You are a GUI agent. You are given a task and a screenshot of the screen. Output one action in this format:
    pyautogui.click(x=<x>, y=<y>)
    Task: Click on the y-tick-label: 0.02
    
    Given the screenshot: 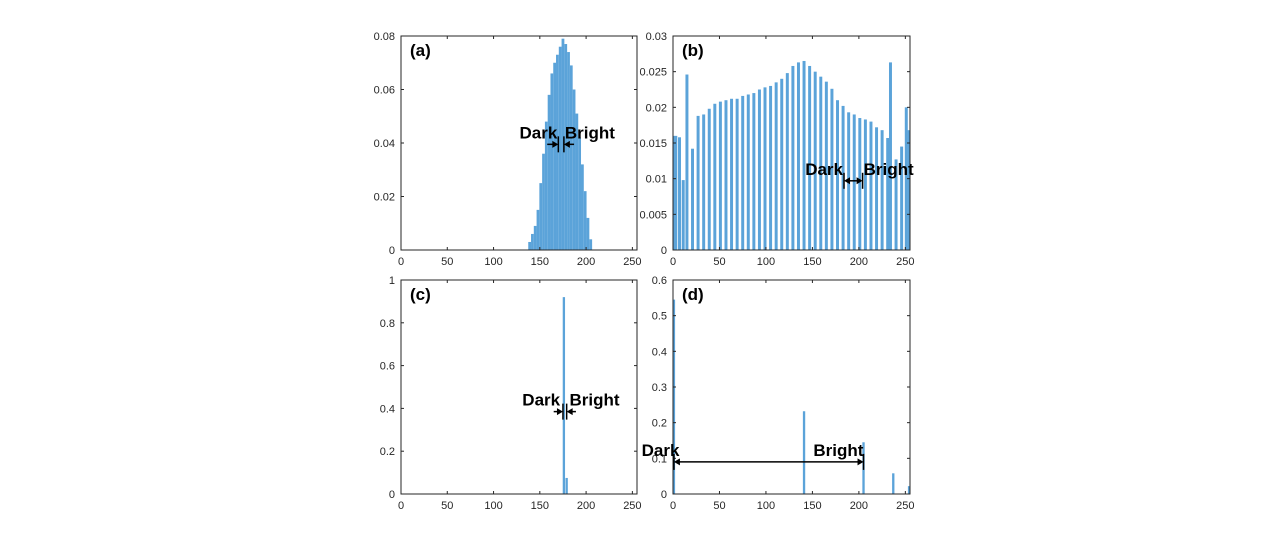 What is the action you would take?
    pyautogui.click(x=384, y=198)
    